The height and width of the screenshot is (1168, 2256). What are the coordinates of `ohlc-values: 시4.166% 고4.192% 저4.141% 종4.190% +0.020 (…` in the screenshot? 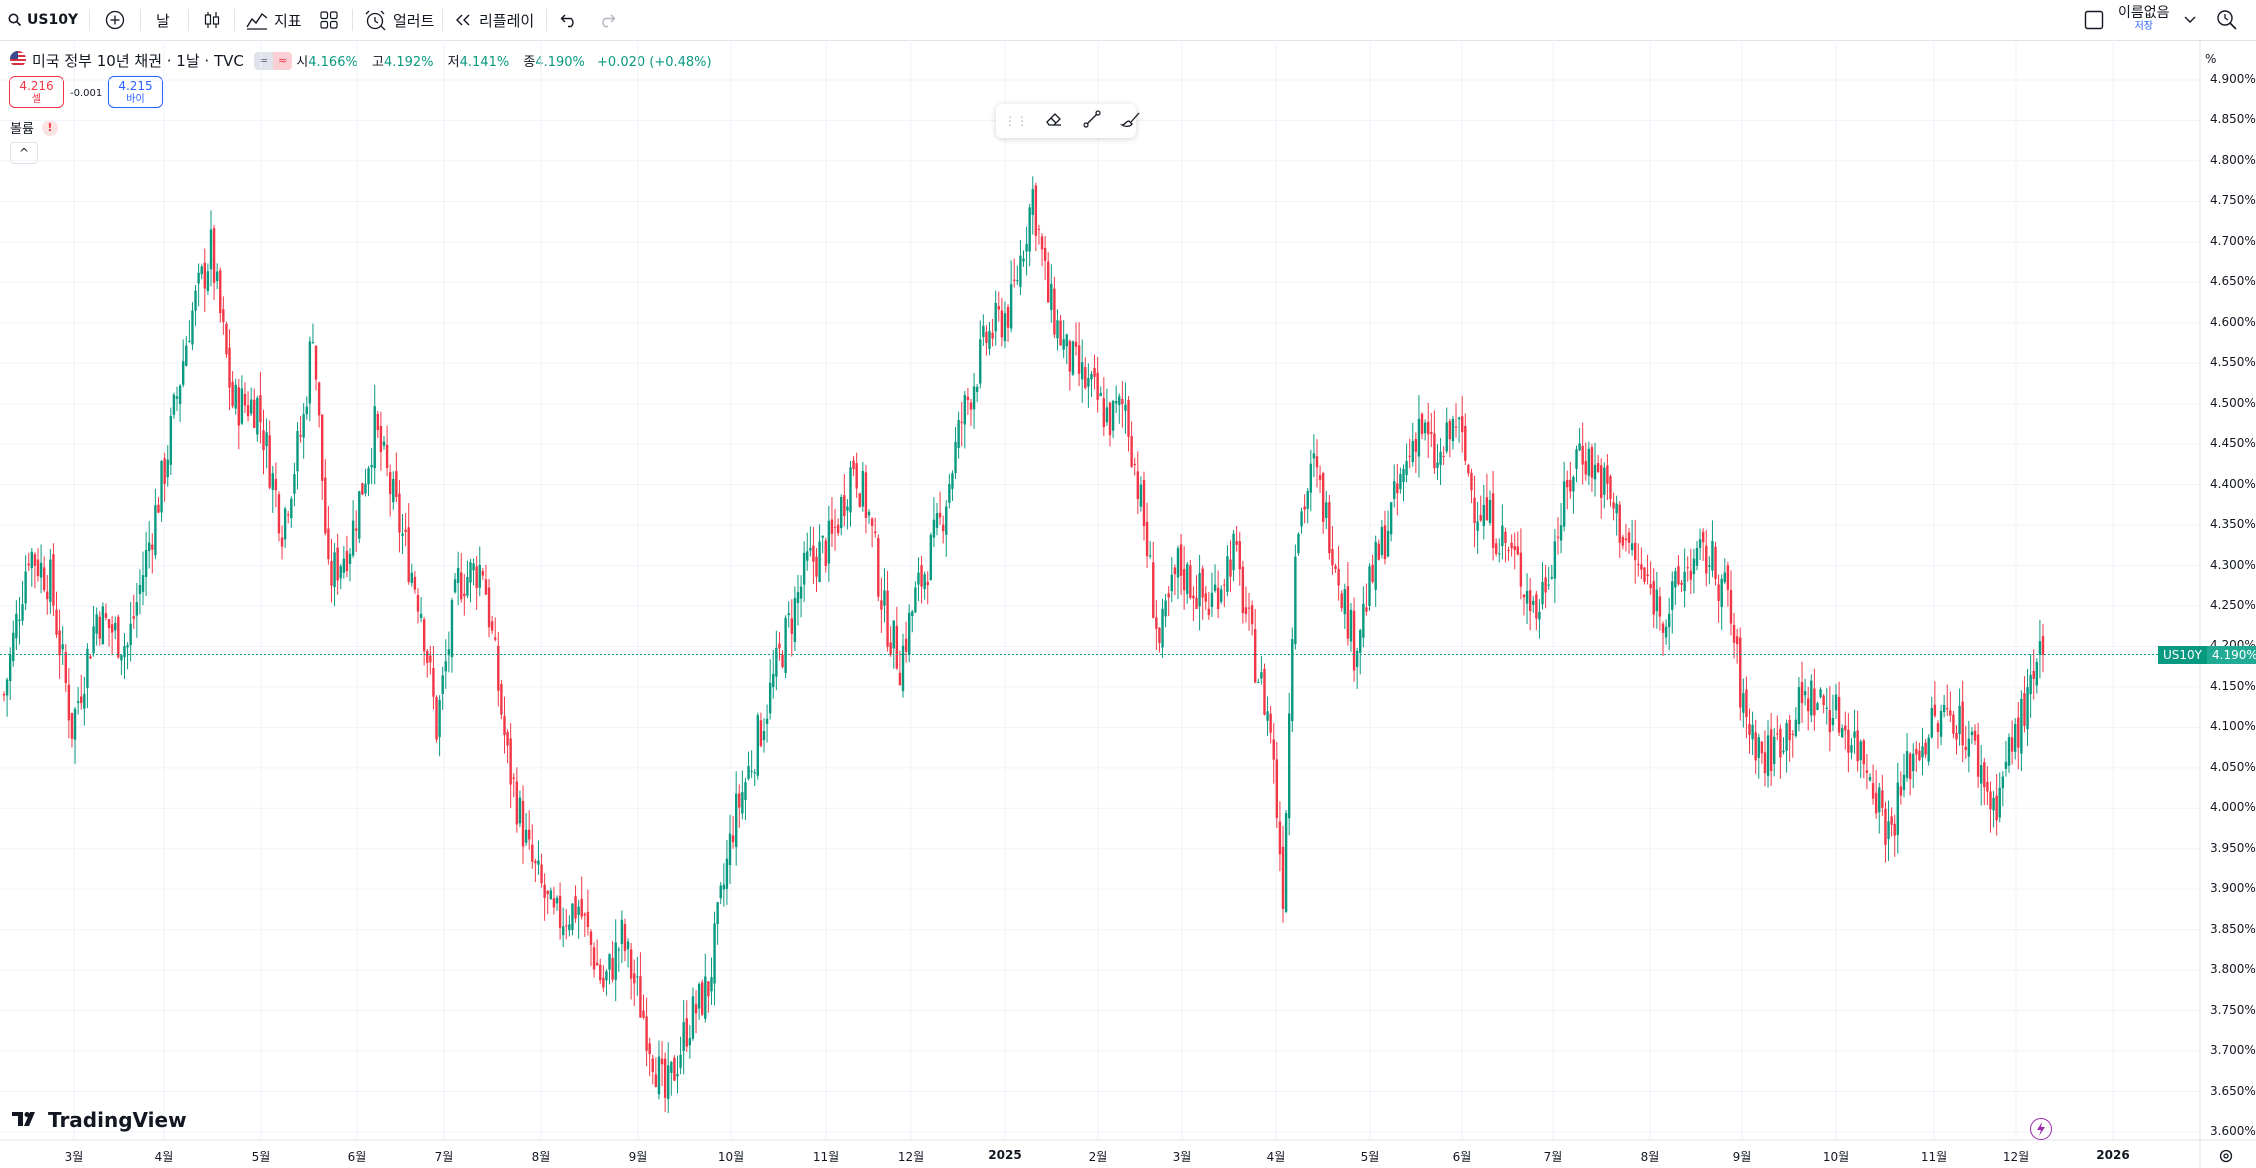 It's located at (503, 60).